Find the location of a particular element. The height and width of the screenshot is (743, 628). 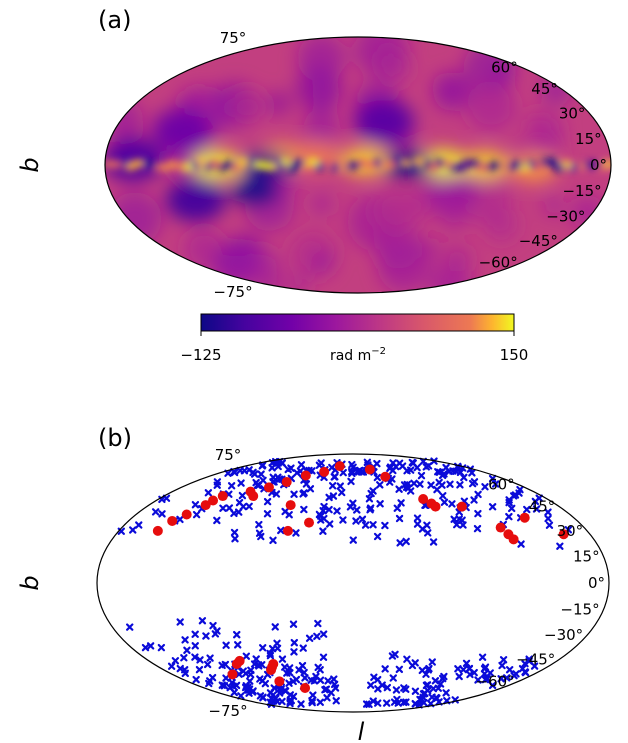

panel-b-x-axis-label: l is located at coordinates (361, 730).